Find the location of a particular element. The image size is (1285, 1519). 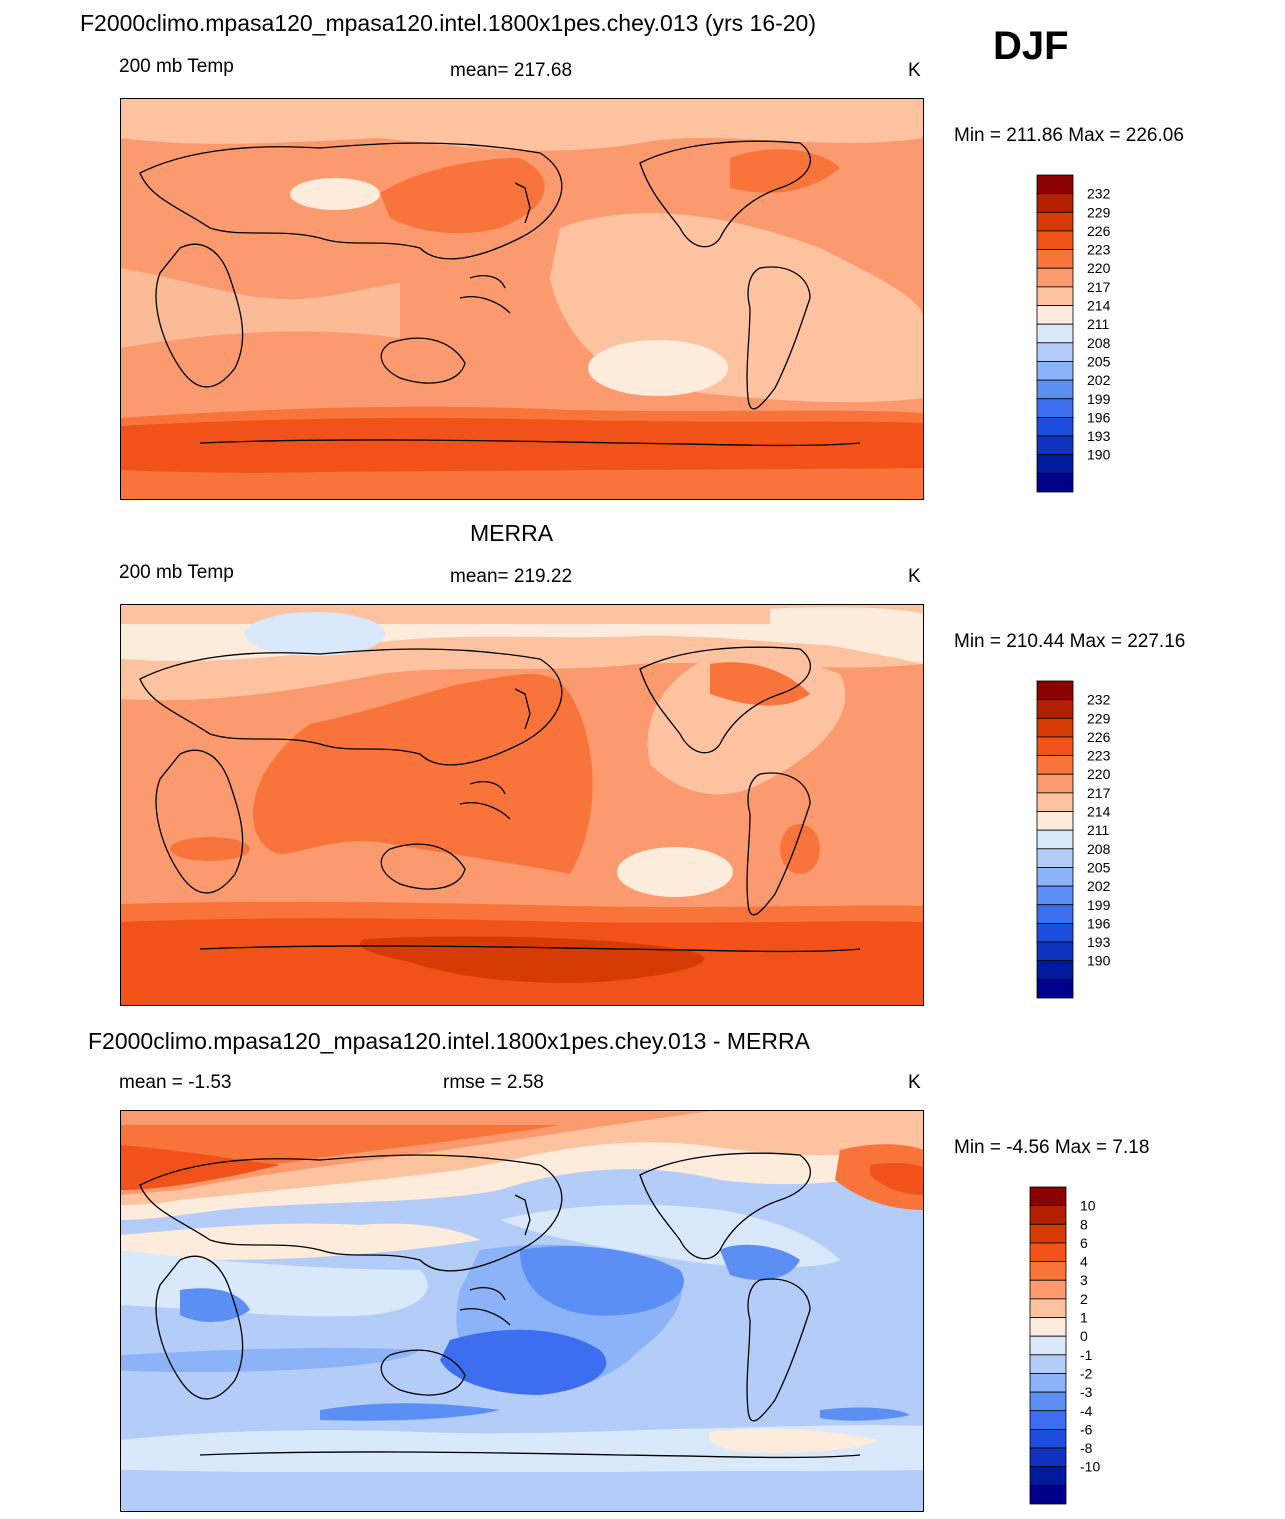

colorbar-label: 8 is located at coordinates (1084, 1224).